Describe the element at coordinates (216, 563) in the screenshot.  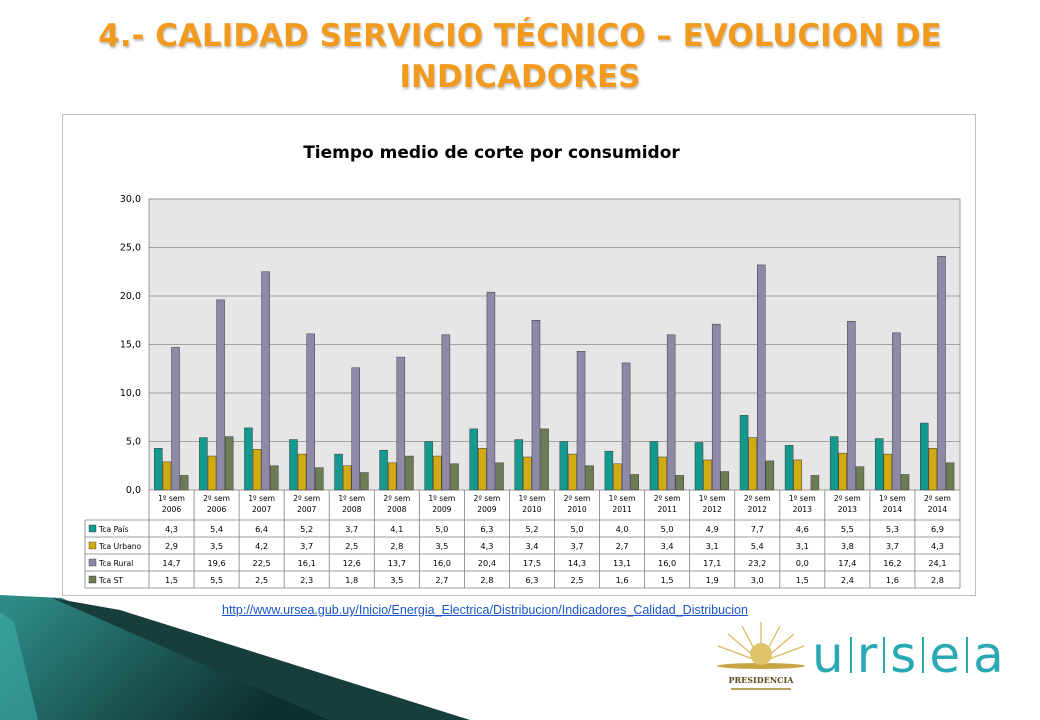
I see `table-cell: 19,6` at that location.